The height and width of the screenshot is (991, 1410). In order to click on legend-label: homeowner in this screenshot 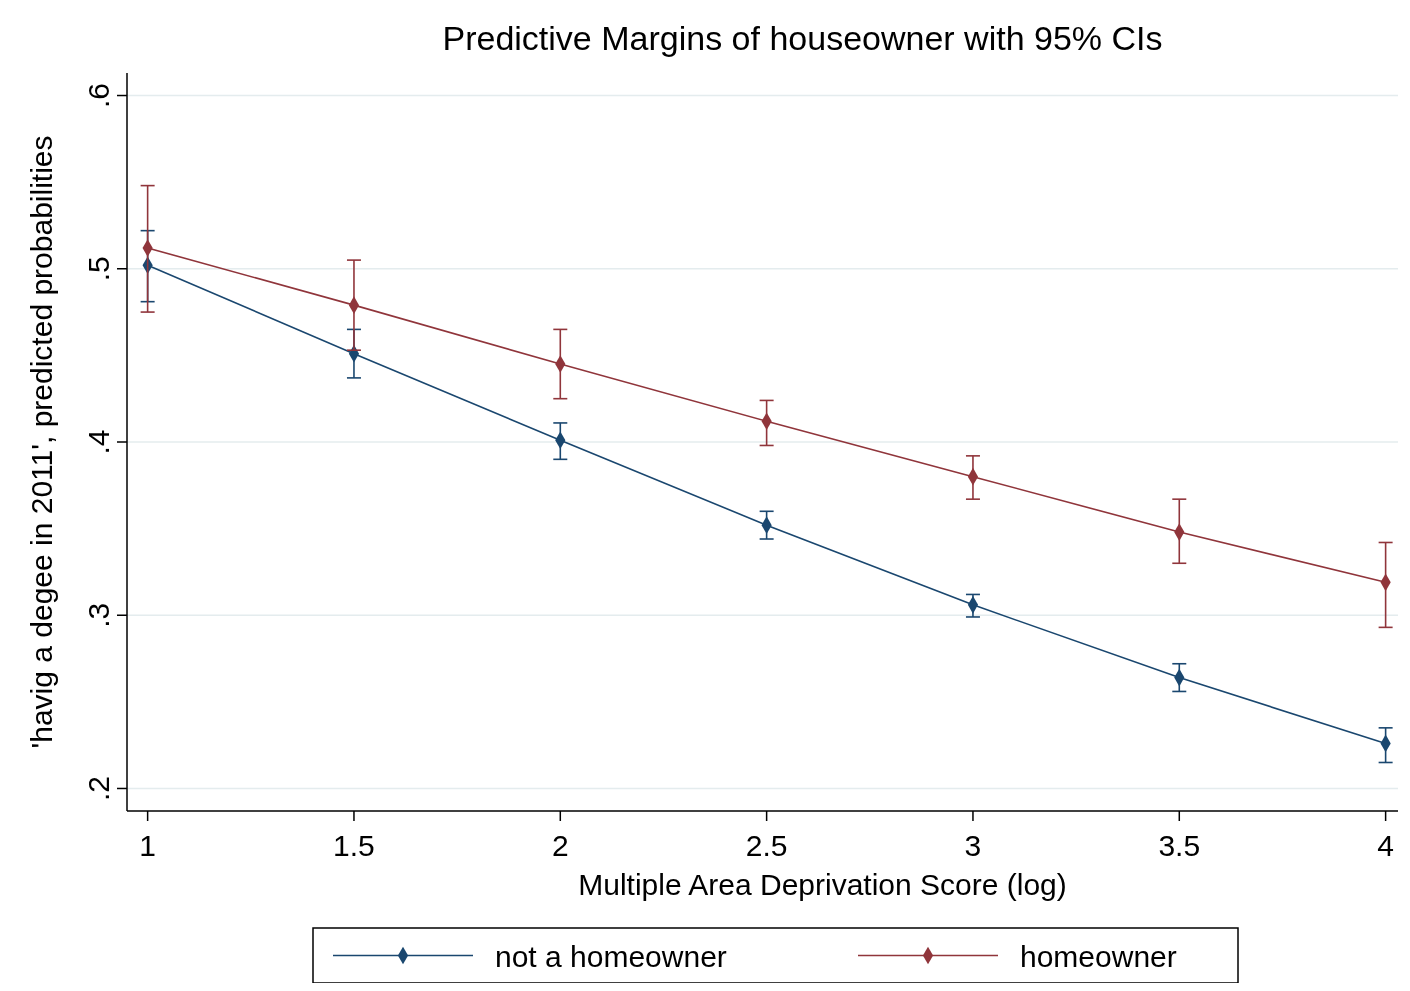, I will do `click(1098, 956)`.